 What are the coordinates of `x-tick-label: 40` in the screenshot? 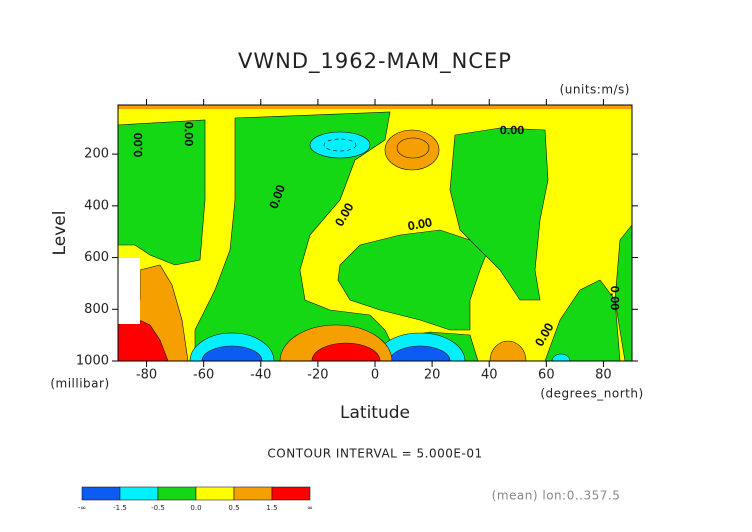 It's located at (489, 375).